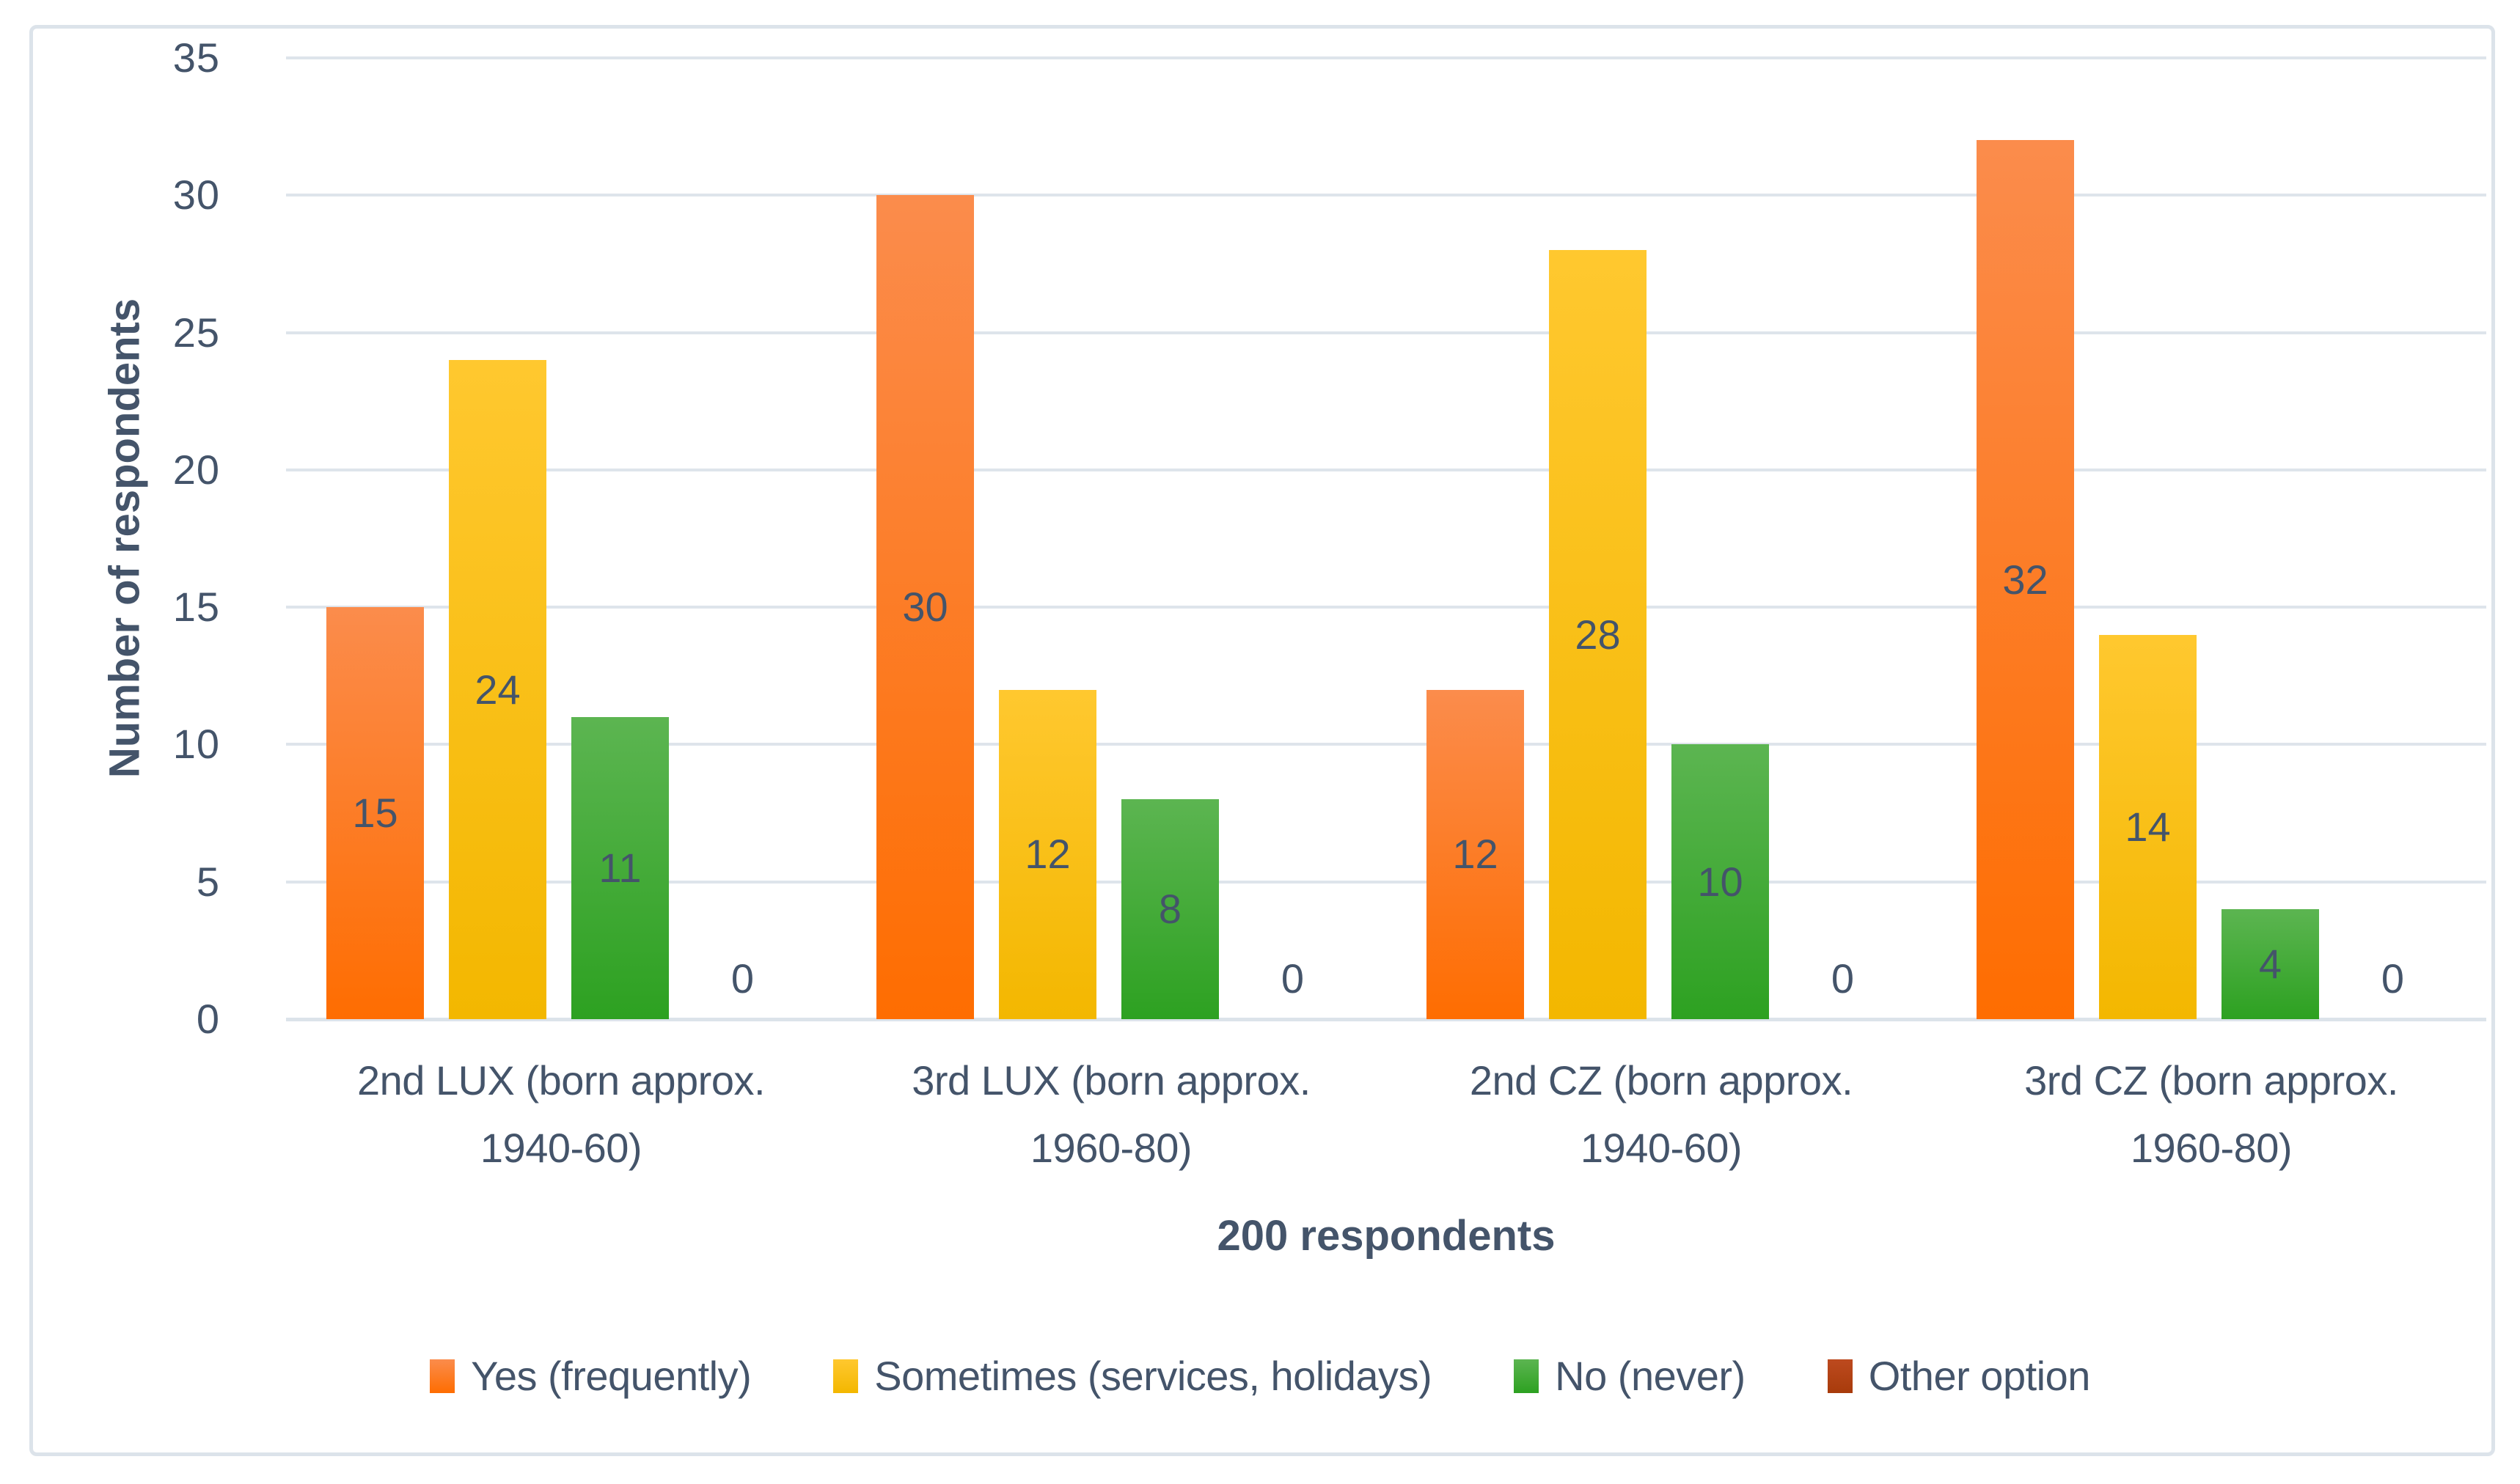 This screenshot has width=2520, height=1484. What do you see at coordinates (743, 979) in the screenshot?
I see `data-label-series4-group1: 0` at bounding box center [743, 979].